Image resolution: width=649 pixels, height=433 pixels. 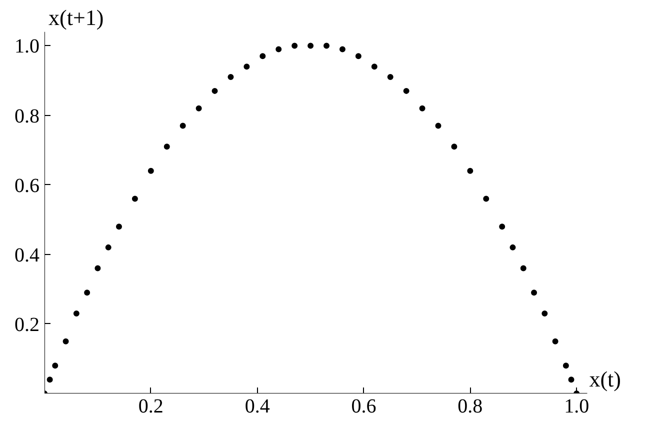 What do you see at coordinates (27, 47) in the screenshot?
I see `y-tick-label: 1.0` at bounding box center [27, 47].